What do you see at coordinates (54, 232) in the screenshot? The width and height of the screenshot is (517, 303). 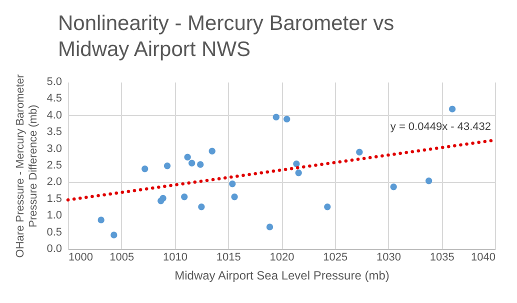 I see `y-tick-label: 0.5` at bounding box center [54, 232].